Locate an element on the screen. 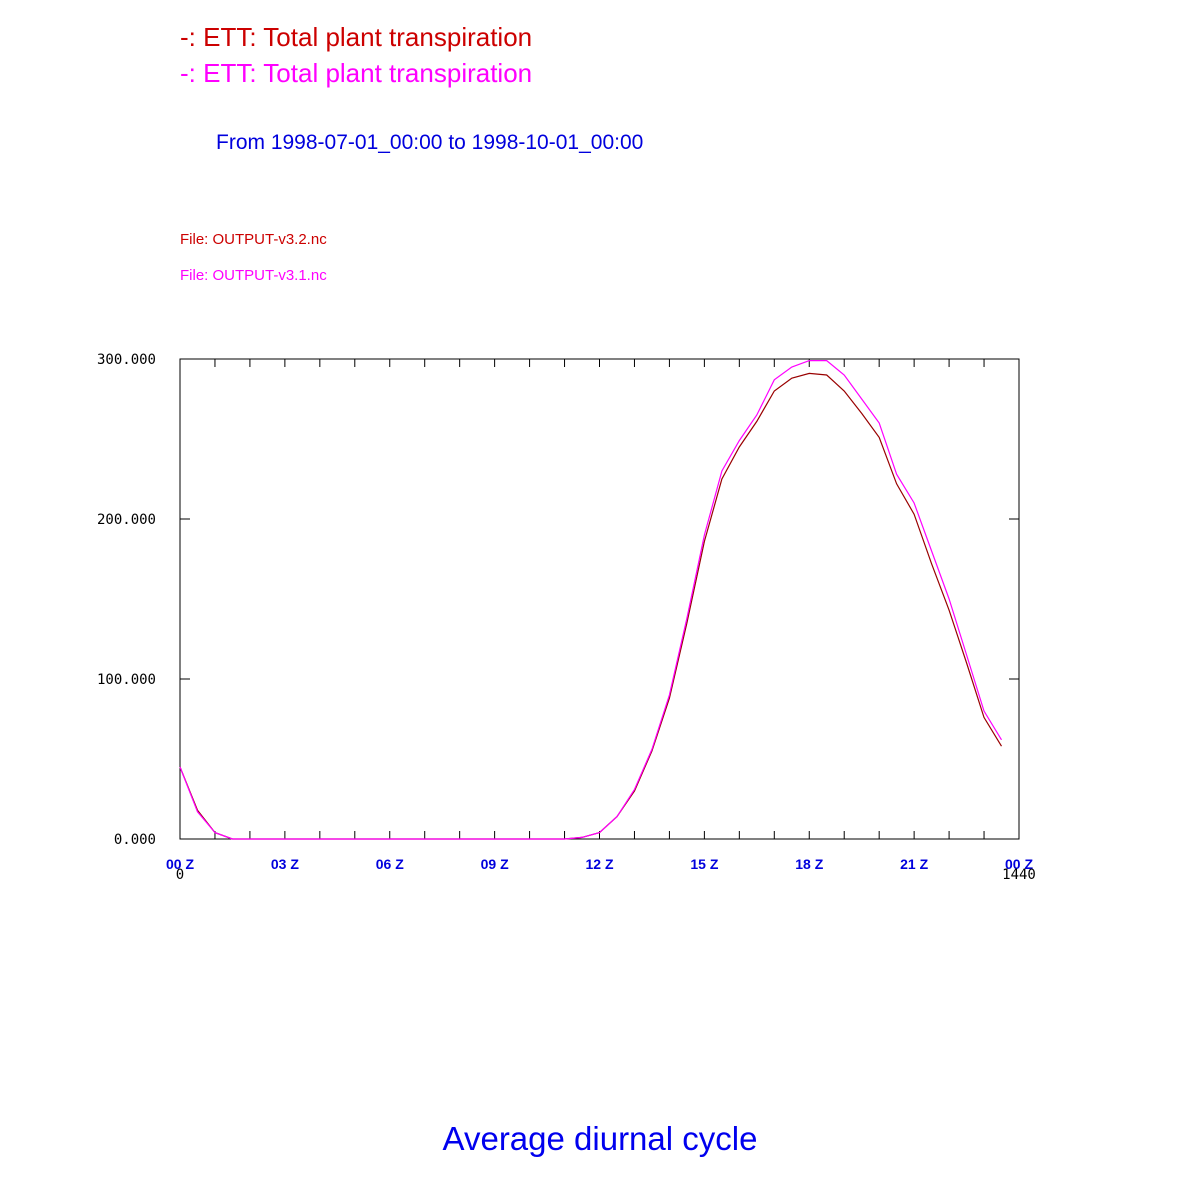 The width and height of the screenshot is (1200, 1200). x-tick-label: 06 Z is located at coordinates (390, 864).